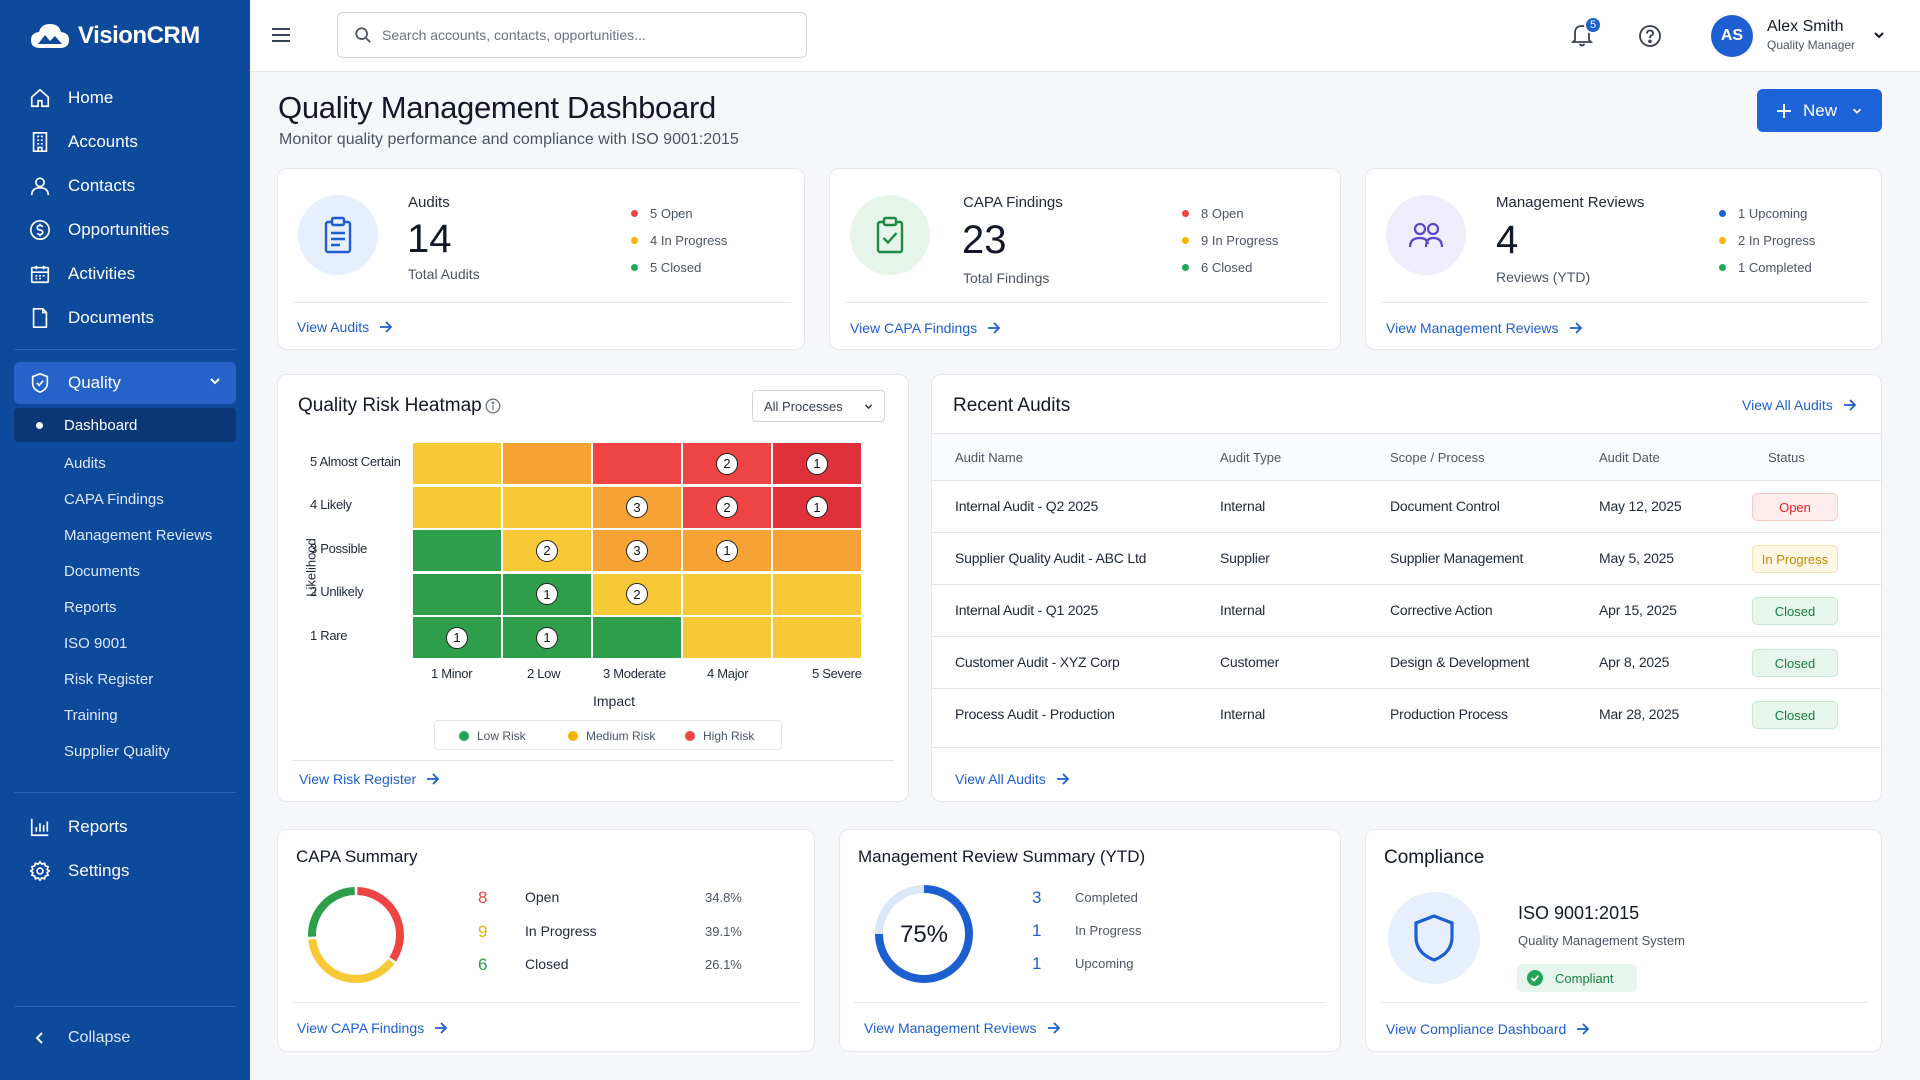  What do you see at coordinates (345, 327) in the screenshot?
I see `view-audits-link: View Audits` at bounding box center [345, 327].